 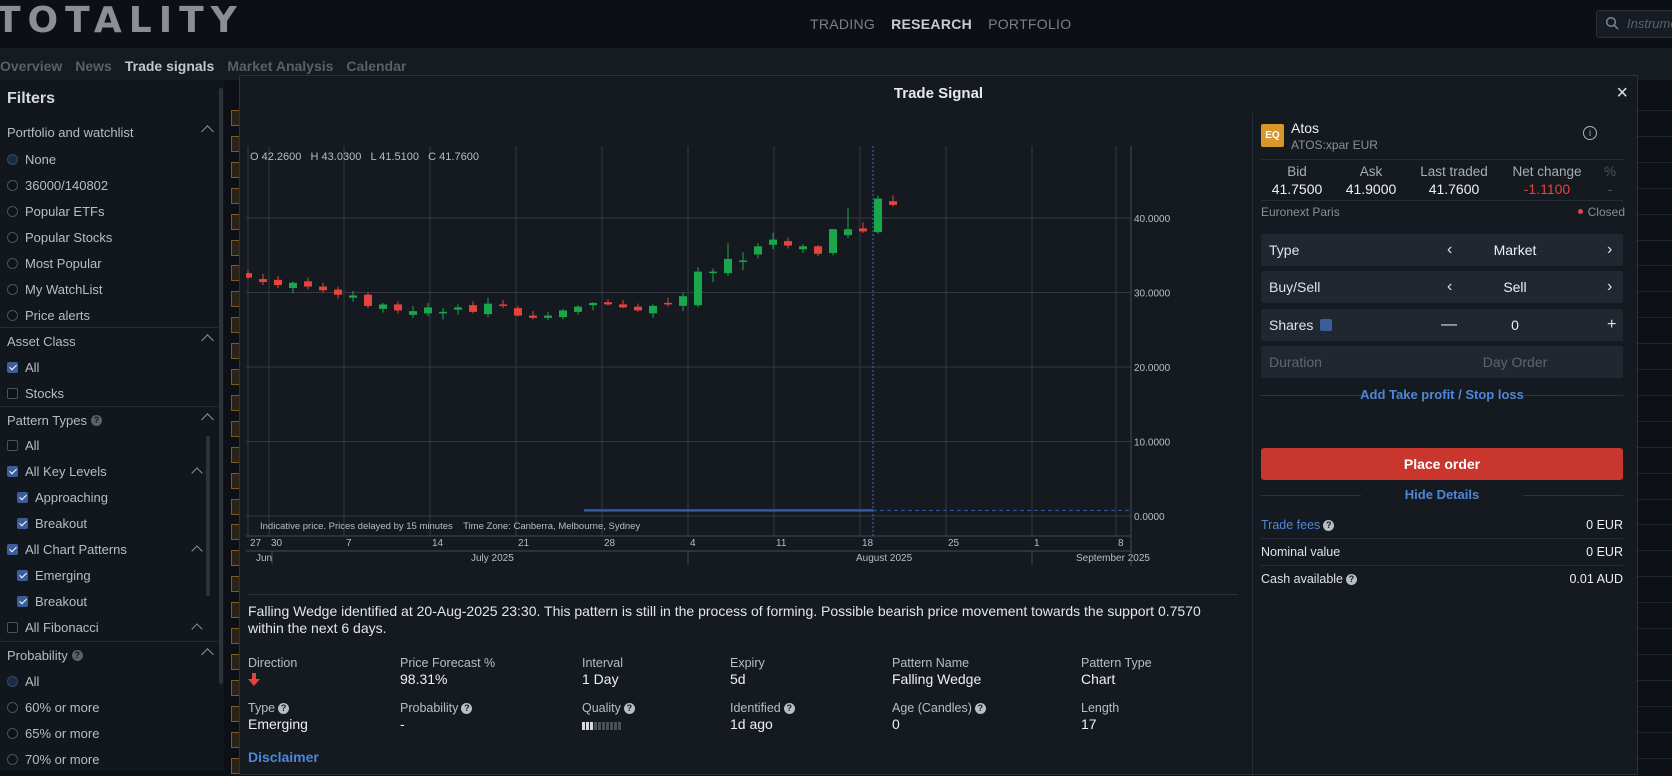 I want to click on filter-group-probability: Probability?, so click(x=109, y=655).